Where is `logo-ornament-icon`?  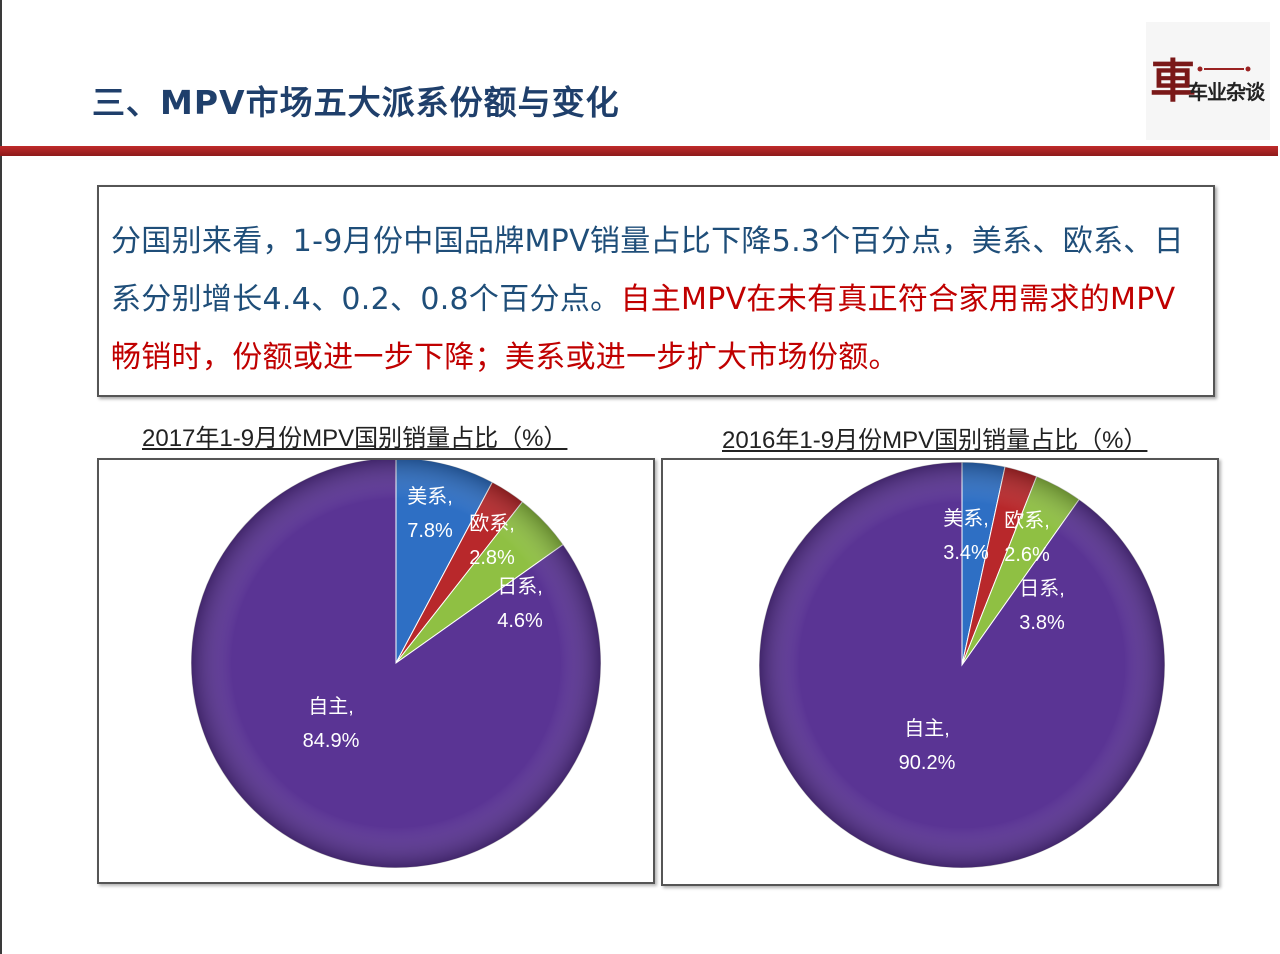
logo-ornament-icon is located at coordinates (1224, 69).